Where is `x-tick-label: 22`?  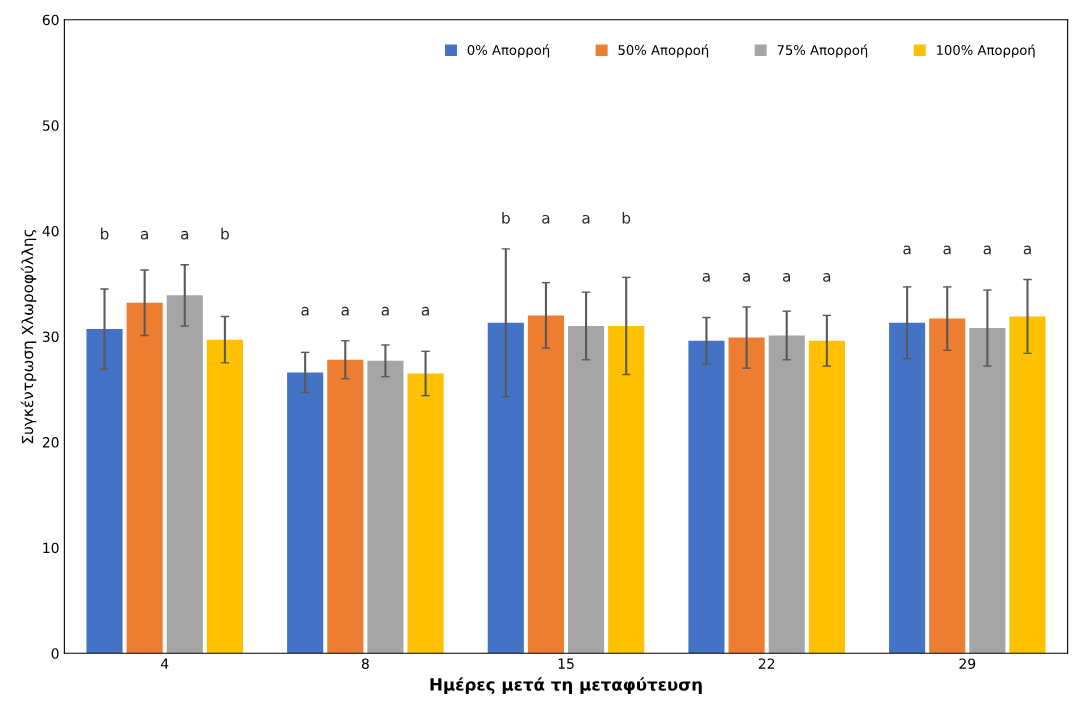
x-tick-label: 22 is located at coordinates (766, 663).